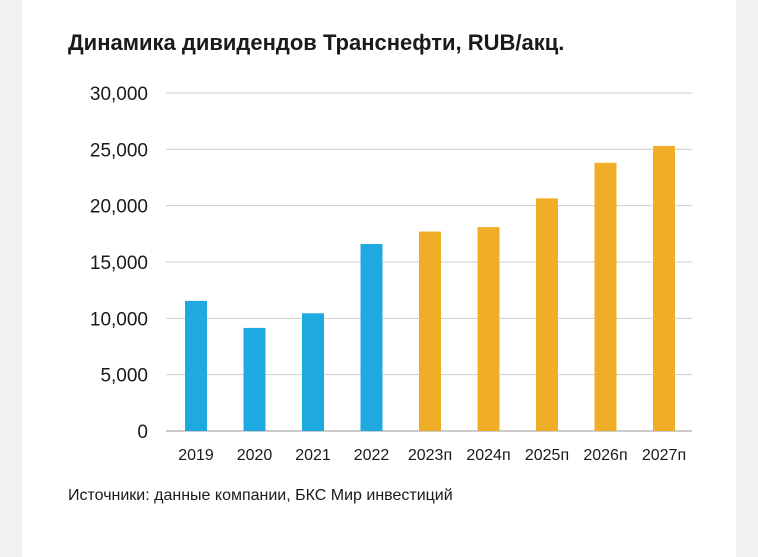 The image size is (758, 557). I want to click on chart-title: Динамика дивидендов Транснефти, RUB/акц., so click(316, 42).